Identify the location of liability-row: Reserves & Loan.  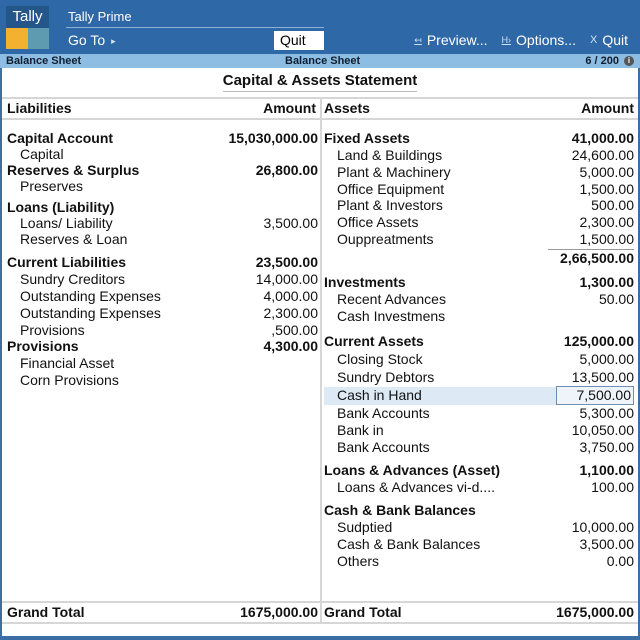
(74, 239).